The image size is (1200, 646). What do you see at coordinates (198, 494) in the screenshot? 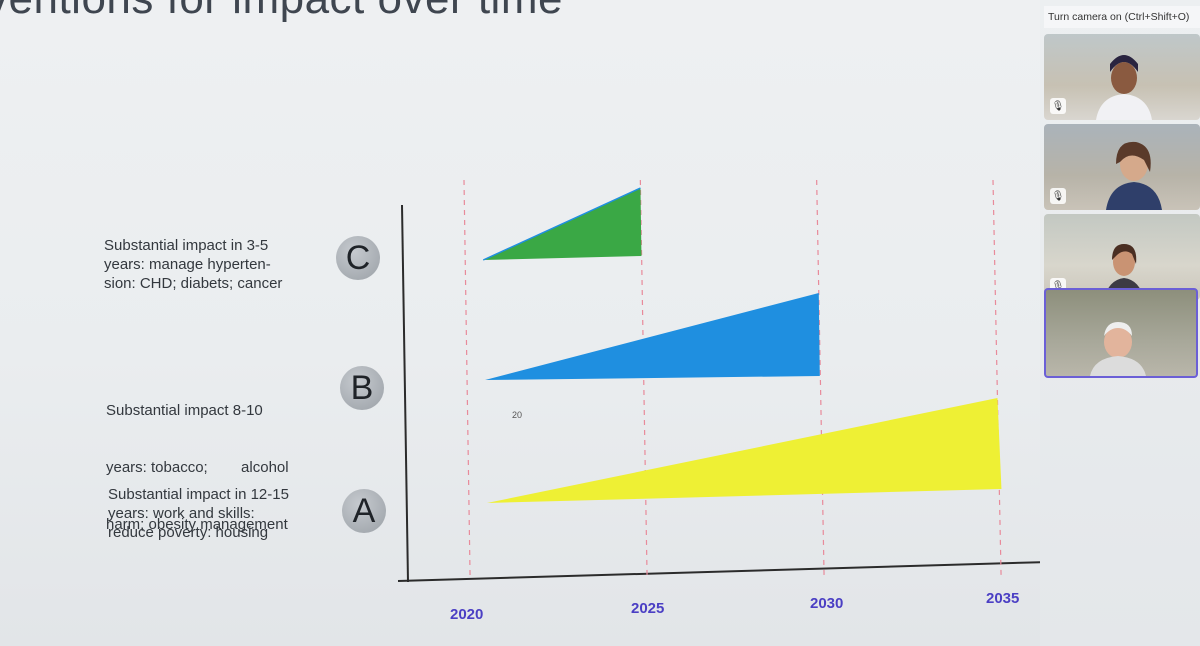
I see `row-a-line-1: Substantial impact in 12-15` at bounding box center [198, 494].